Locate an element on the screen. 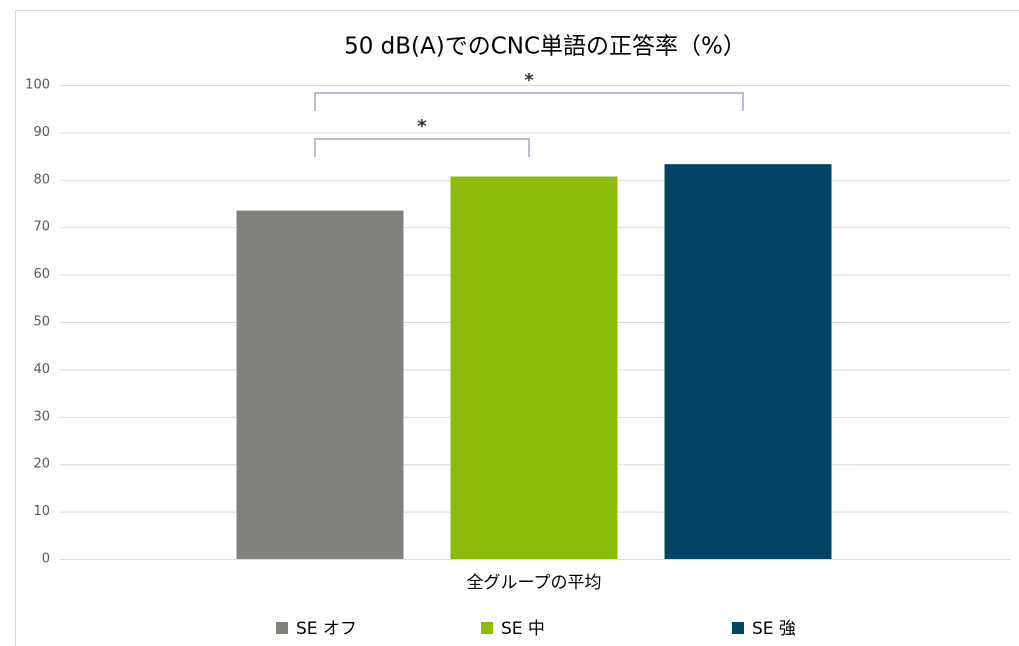 Image resolution: width=1019 pixels, height=646 pixels. chart-title: 50 dB(A)でのCNC単語の正答率（%） is located at coordinates (545, 47).